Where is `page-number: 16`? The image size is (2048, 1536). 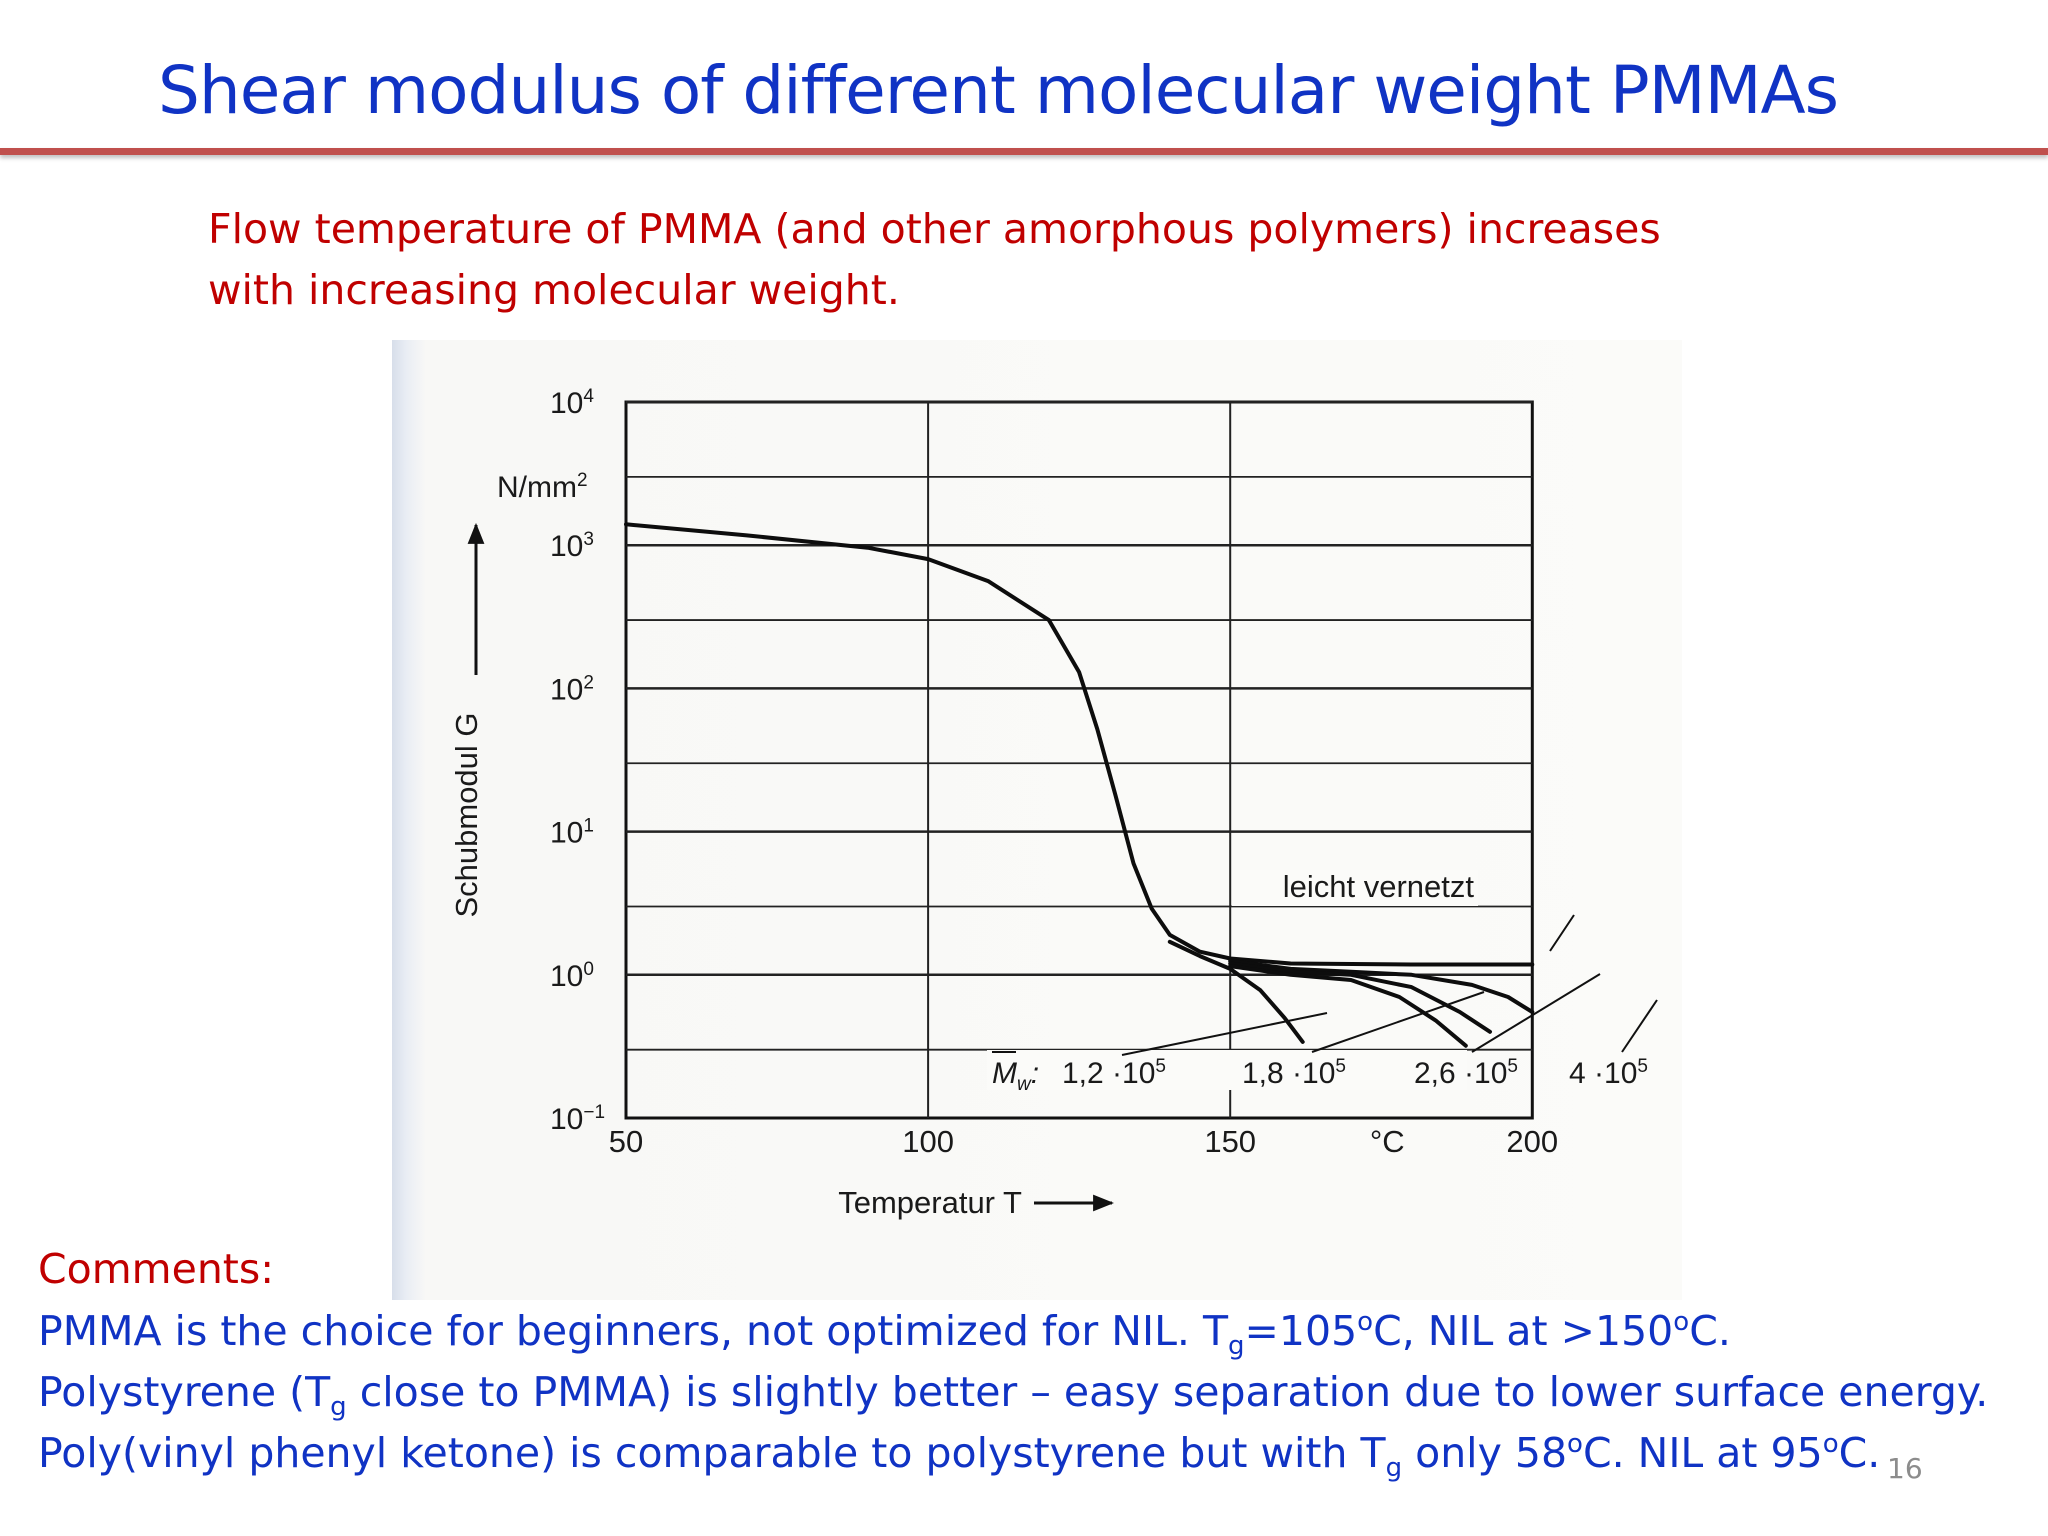
page-number: 16 is located at coordinates (1905, 1468).